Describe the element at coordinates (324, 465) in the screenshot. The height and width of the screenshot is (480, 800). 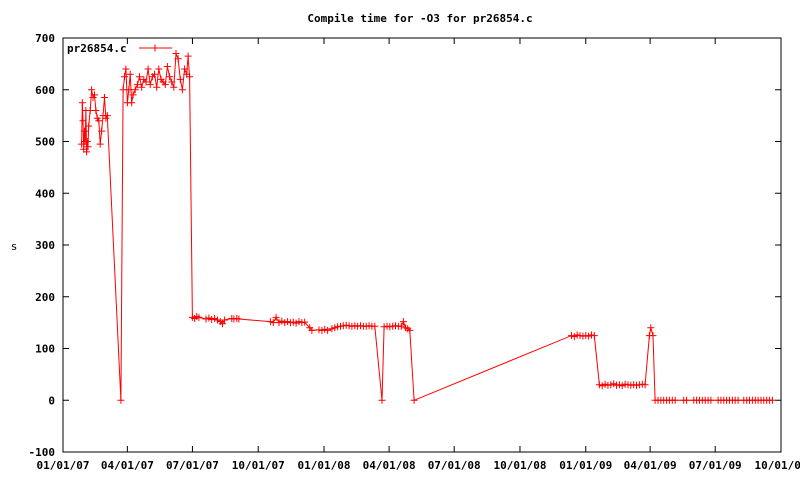
I see `x-tick-label: 01/01/08` at that location.